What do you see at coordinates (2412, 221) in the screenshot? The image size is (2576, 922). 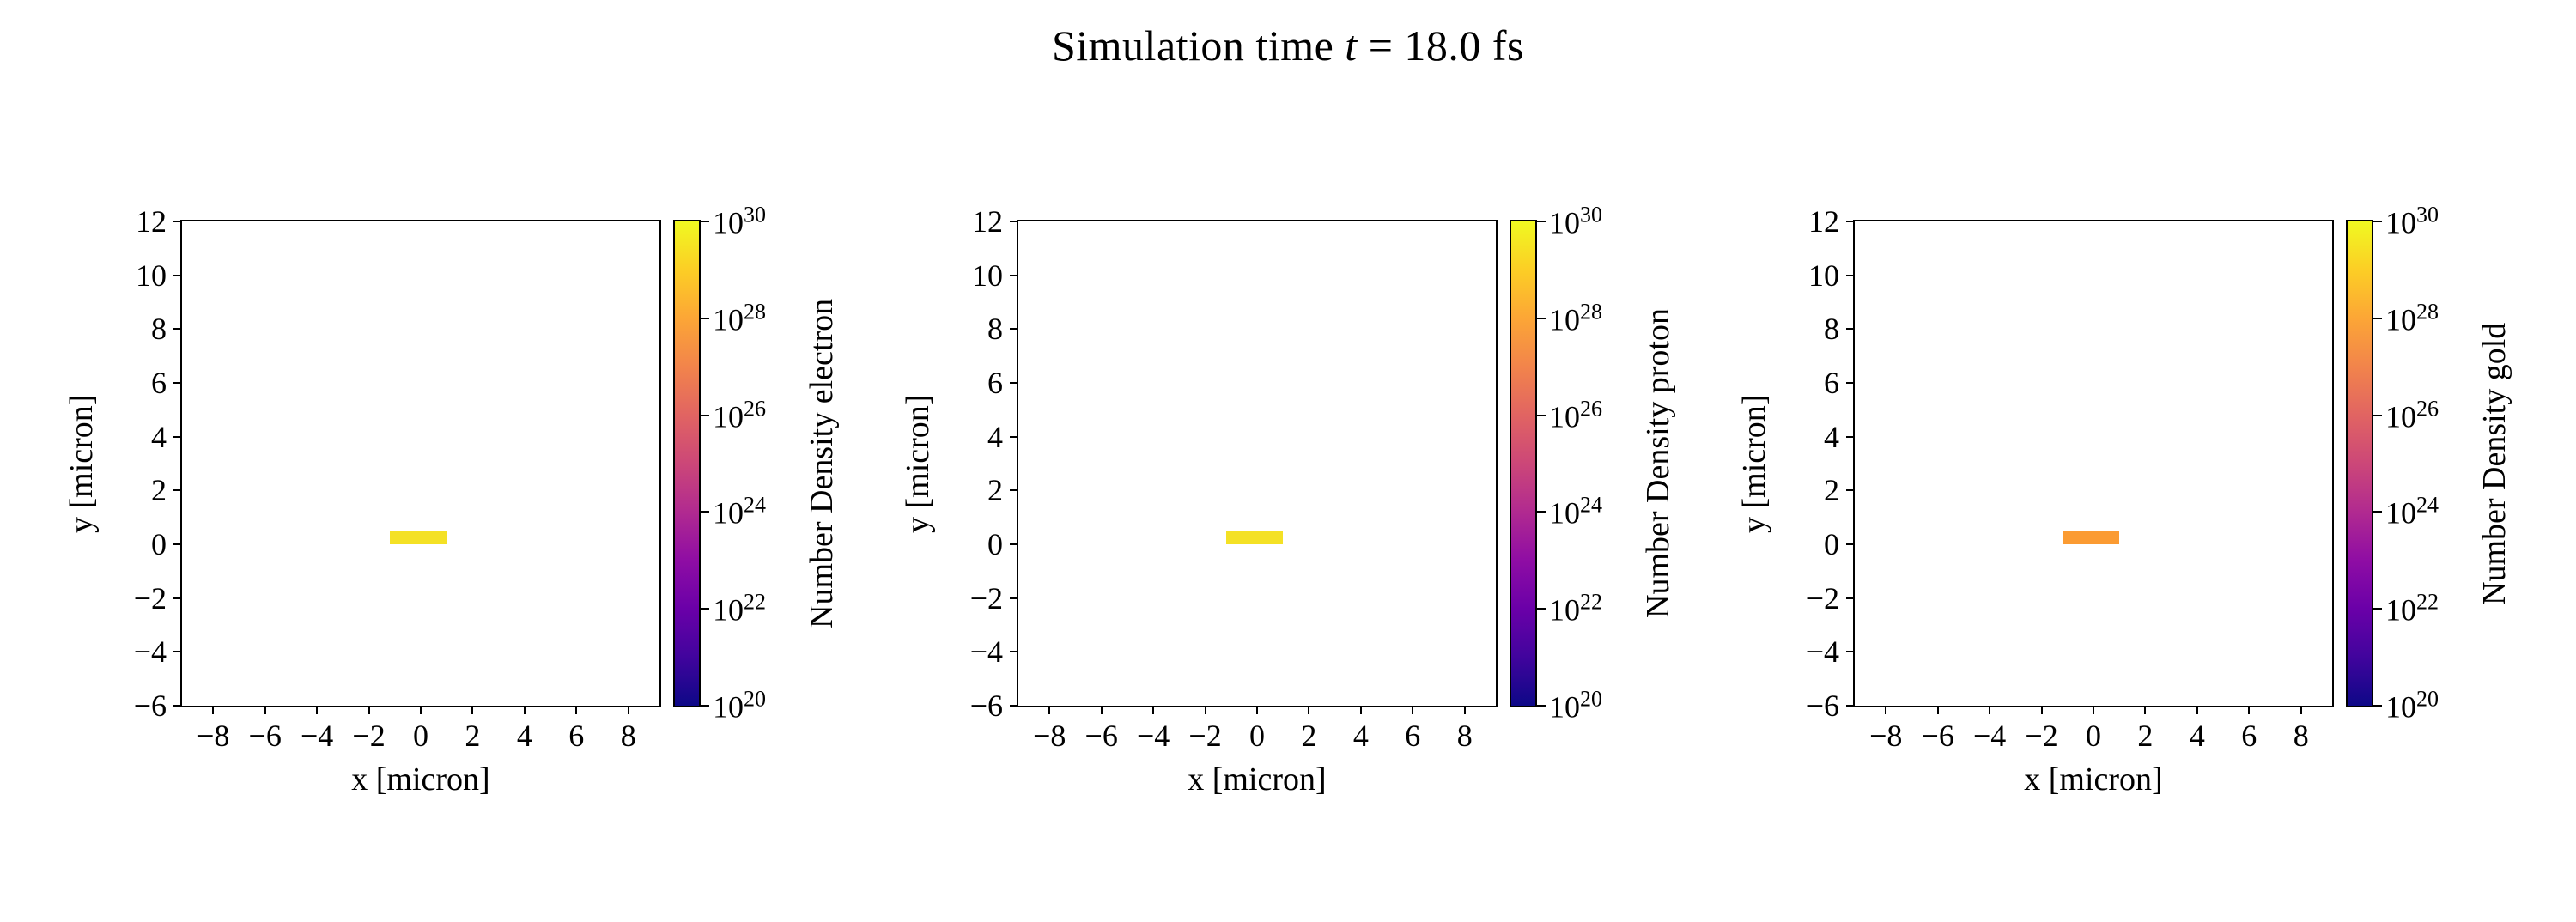 I see `colorbar-tick-label: 1030` at bounding box center [2412, 221].